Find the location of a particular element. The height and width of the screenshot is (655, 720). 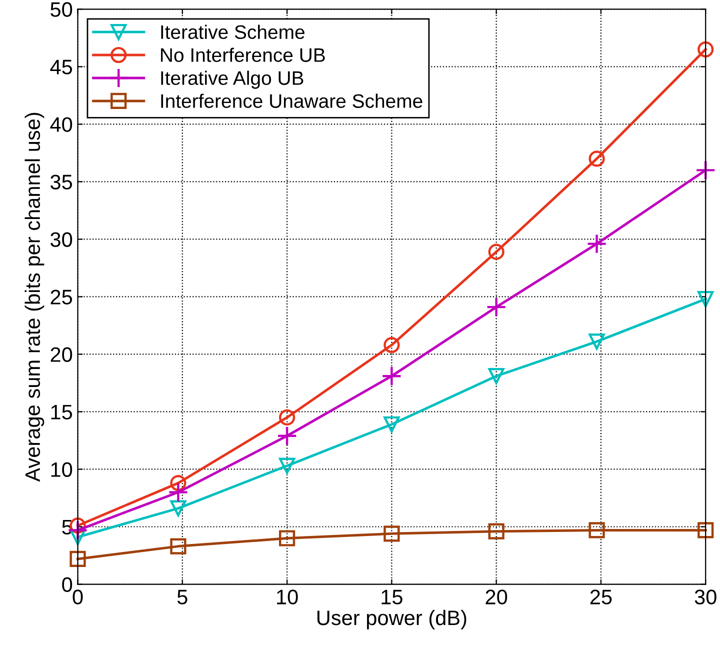

y-tick-label: 45 is located at coordinates (61, 67).